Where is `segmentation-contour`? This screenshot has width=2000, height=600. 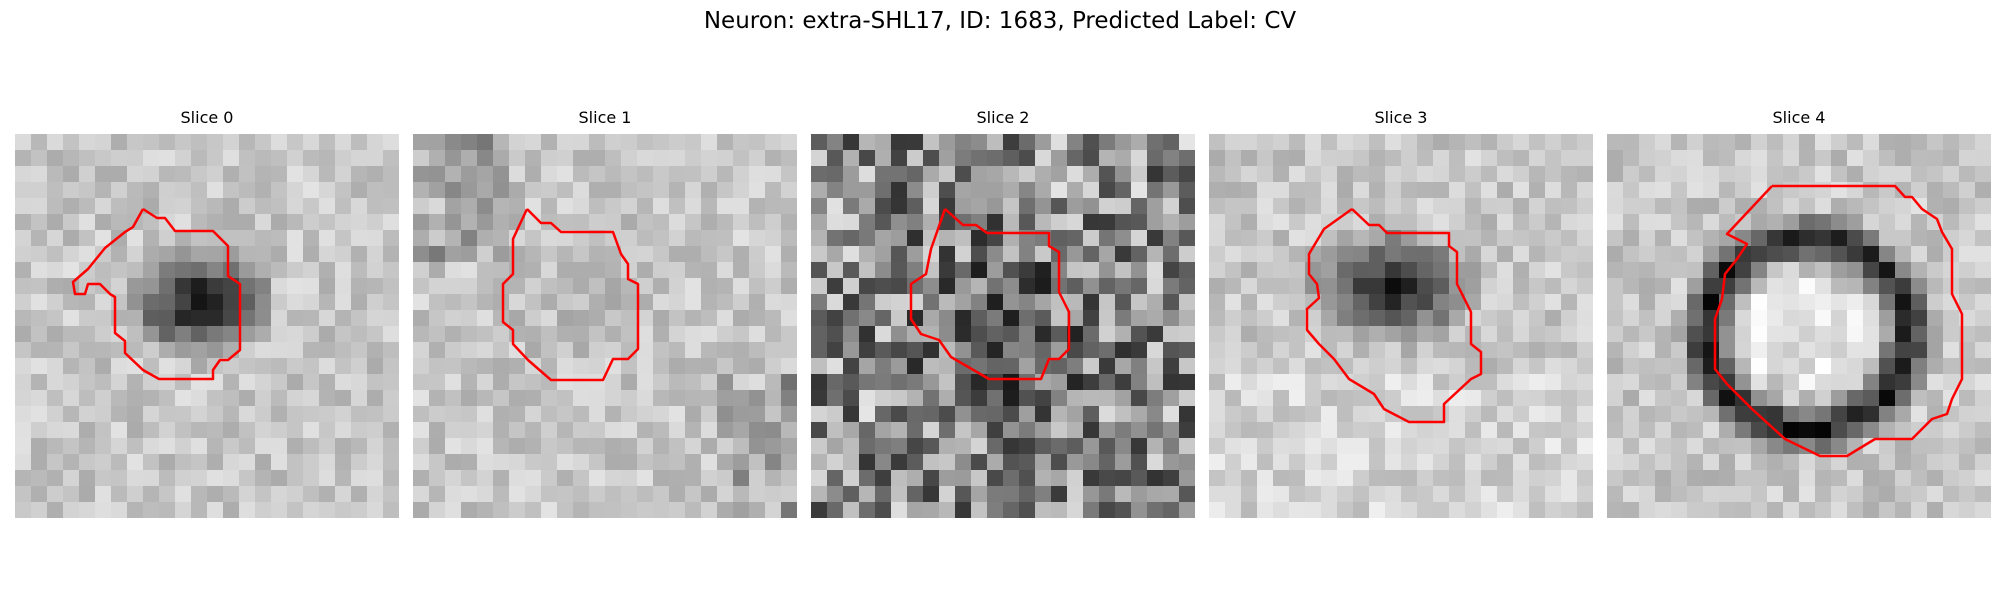 segmentation-contour is located at coordinates (156, 294).